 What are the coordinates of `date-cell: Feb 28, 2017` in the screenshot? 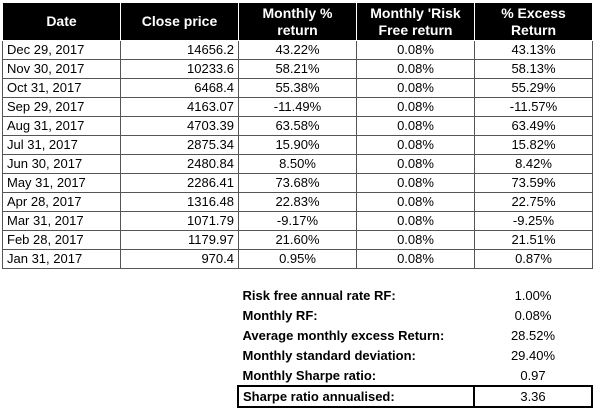 It's located at (61, 240).